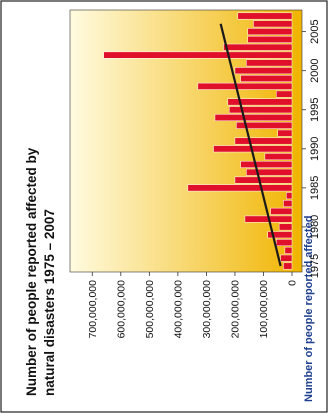 Image resolution: width=328 pixels, height=413 pixels. I want to click on chart-title-line-2: natural disasters 1975 – 2007, so click(49, 302).